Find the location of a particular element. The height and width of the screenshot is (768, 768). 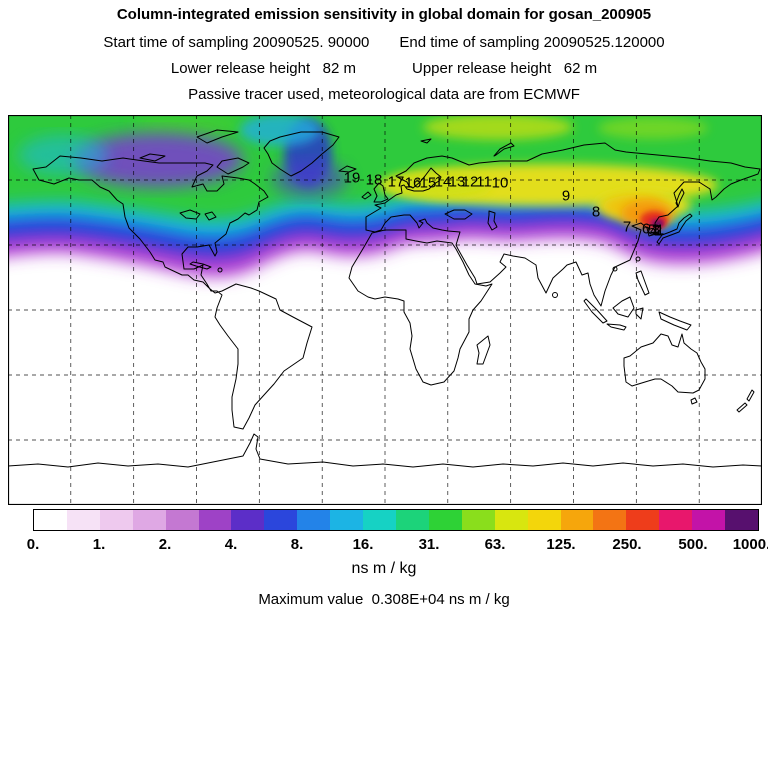

end-time-text: End time of sampling 20090525.120000 is located at coordinates (532, 42).